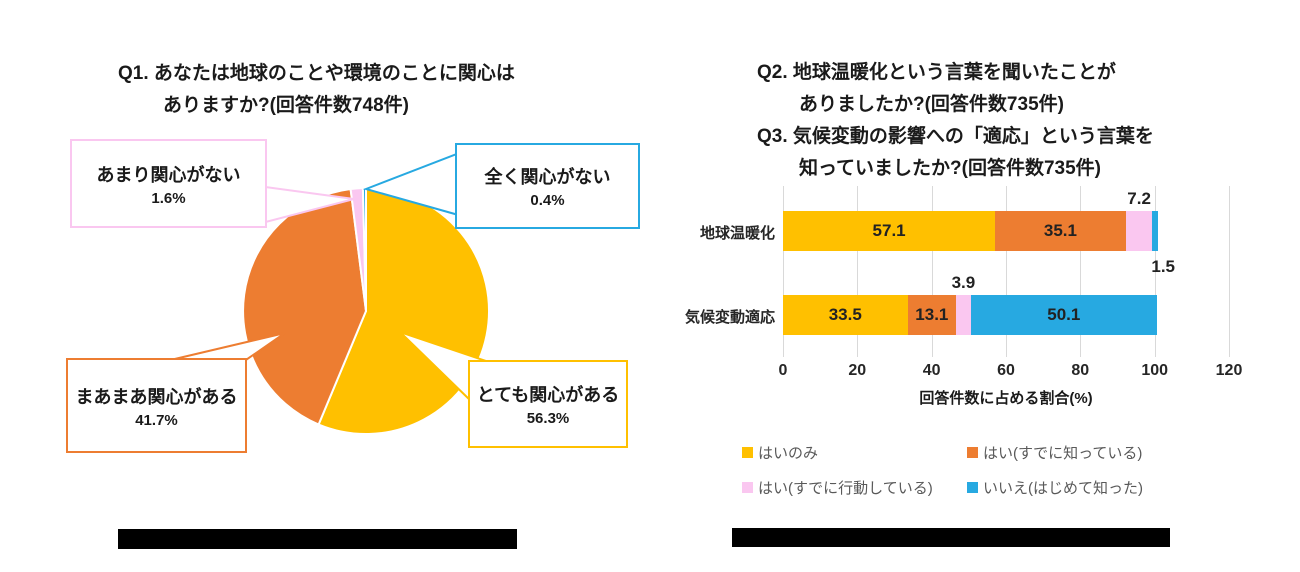 This screenshot has height=572, width=1300. What do you see at coordinates (845, 488) in the screenshot?
I see `legend-label: はい(すでに行動している)` at bounding box center [845, 488].